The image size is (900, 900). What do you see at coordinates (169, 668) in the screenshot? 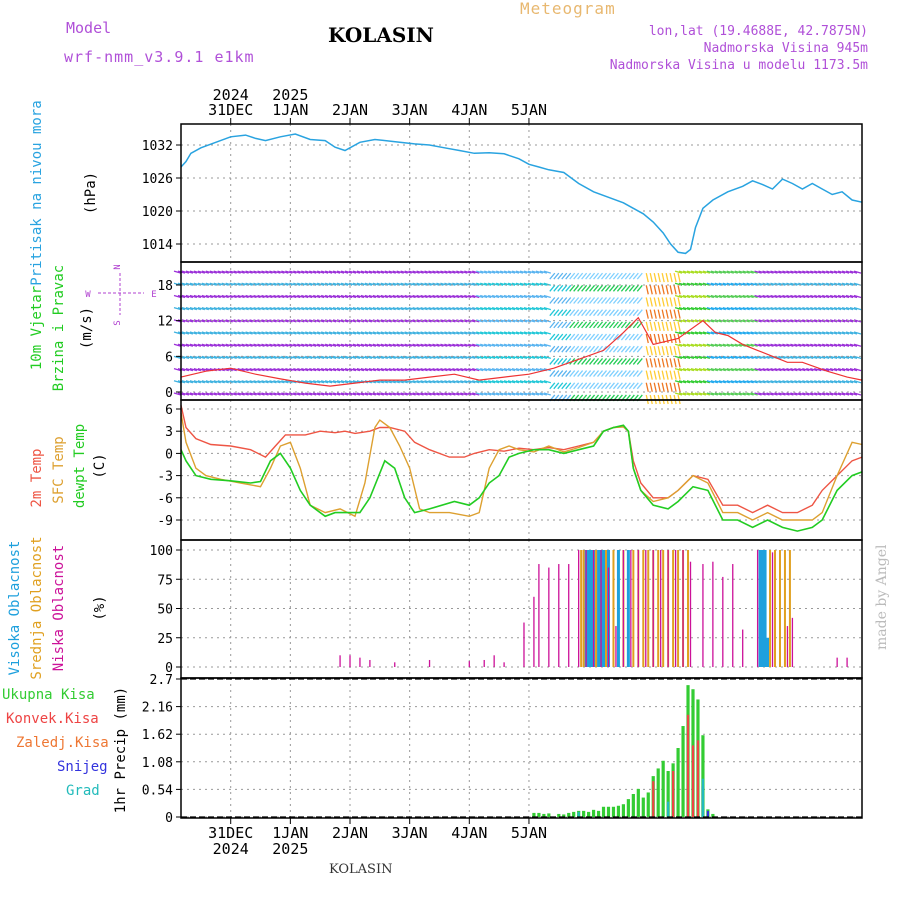
I see `y-tick-label: 0` at bounding box center [169, 668].